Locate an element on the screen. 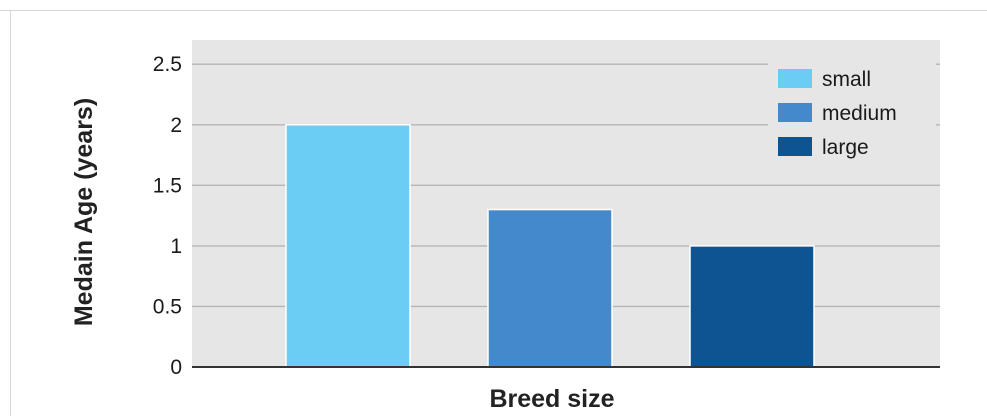 Image resolution: width=987 pixels, height=416 pixels. y-tick-label: 2 is located at coordinates (176, 125).